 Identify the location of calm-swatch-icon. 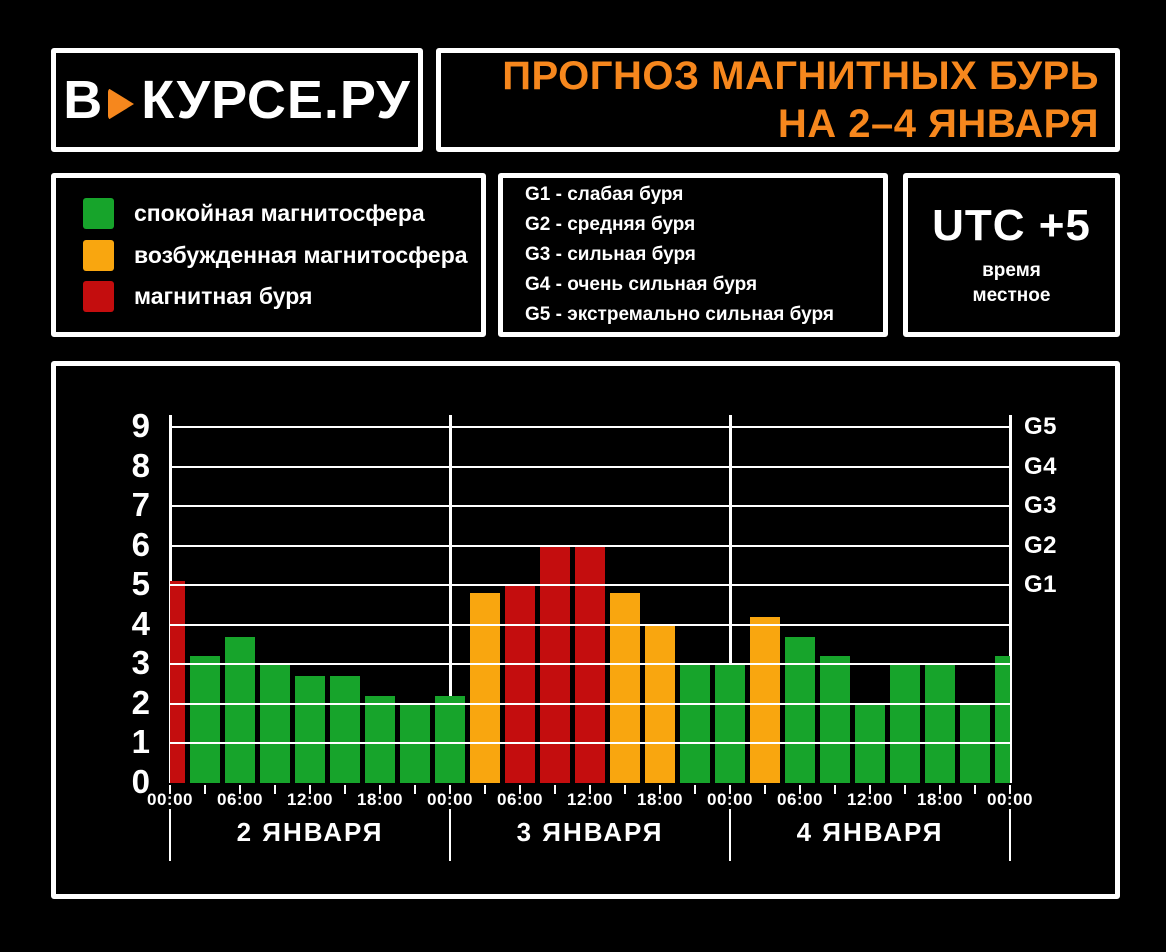
(98, 214).